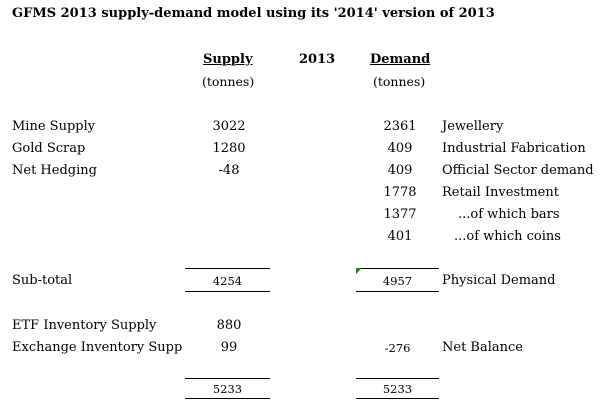 Image resolution: width=607 pixels, height=404 pixels. I want to click on supply-total-value: 5233, so click(227, 389).